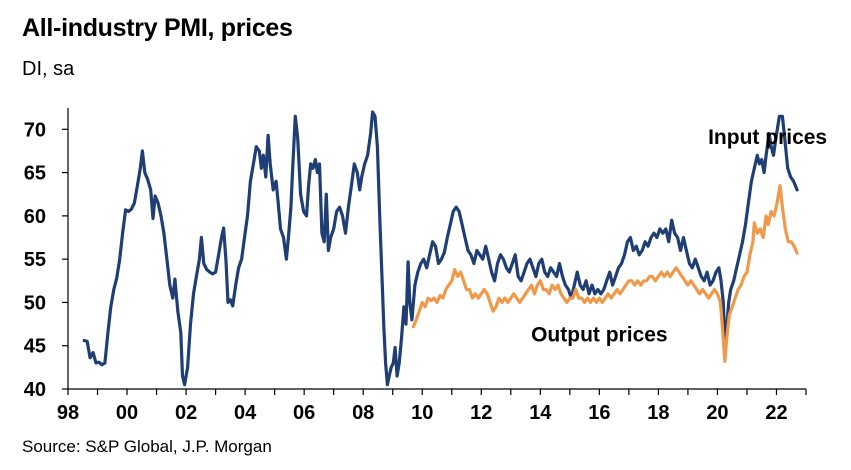 The width and height of the screenshot is (851, 470). Describe the element at coordinates (35, 130) in the screenshot. I see `y-tick-label-70: 70` at that location.